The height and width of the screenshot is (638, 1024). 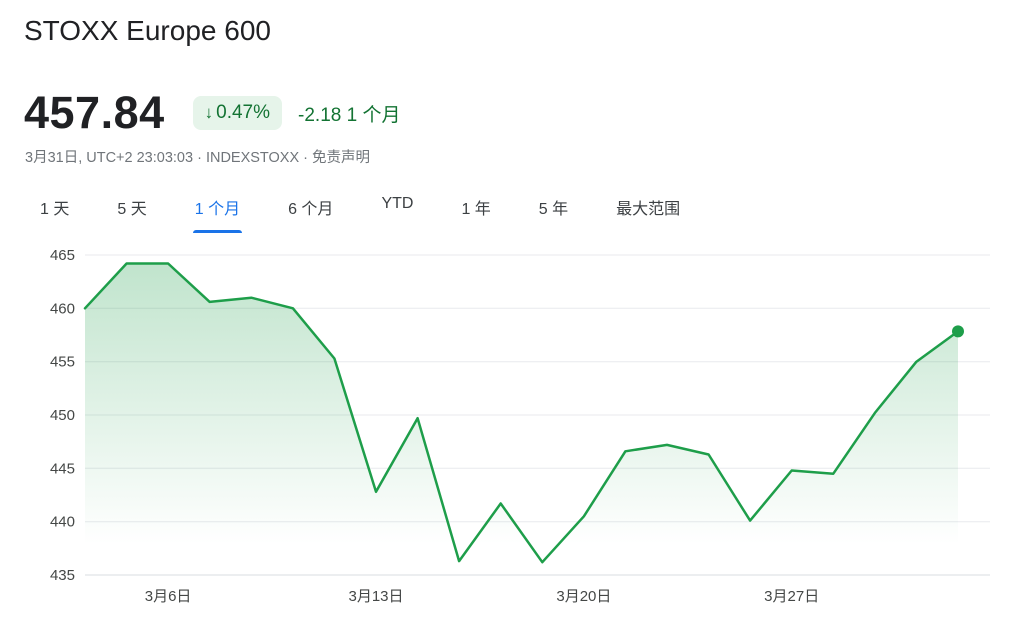 What do you see at coordinates (62, 362) in the screenshot?
I see `y-tick-label: 455` at bounding box center [62, 362].